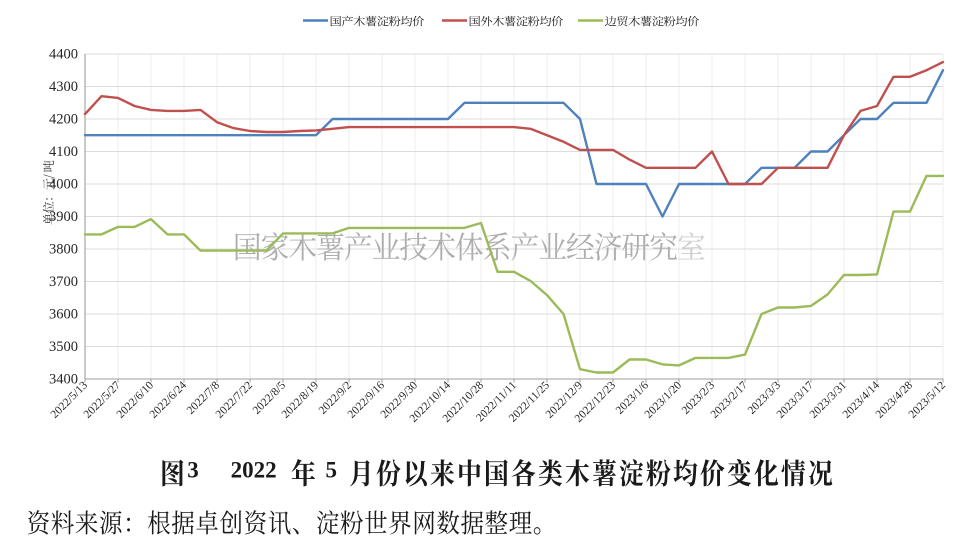  What do you see at coordinates (63, 380) in the screenshot?
I see `svg-text: 3400` at bounding box center [63, 380].